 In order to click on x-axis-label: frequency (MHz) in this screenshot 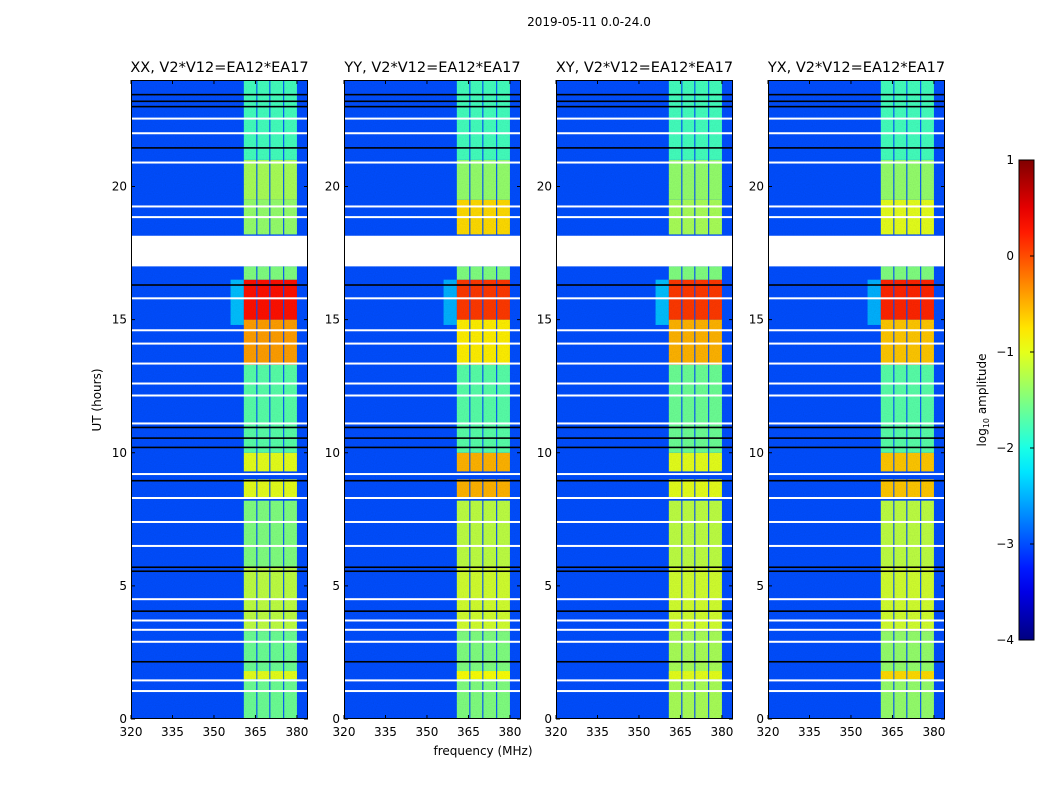, I will do `click(482, 751)`.